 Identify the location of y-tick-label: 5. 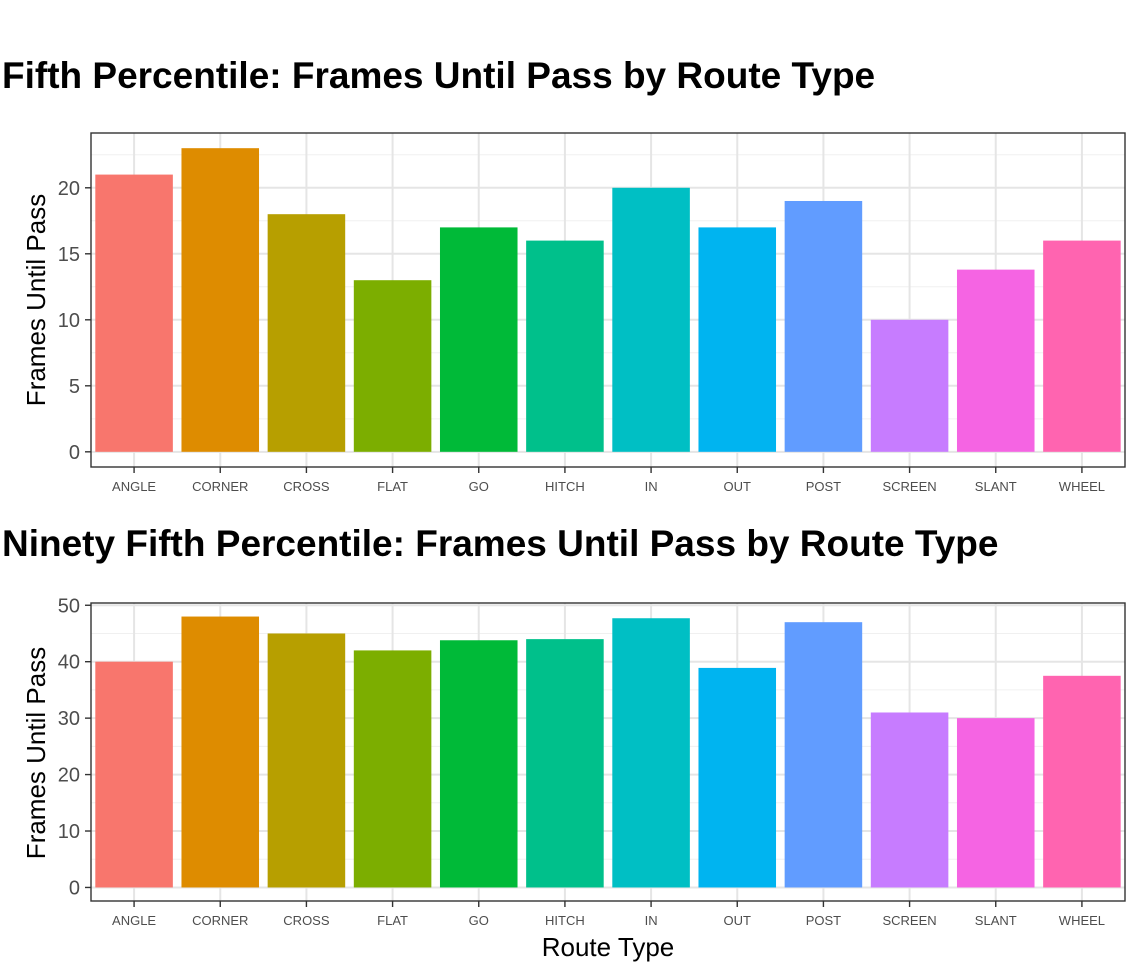
(74, 387).